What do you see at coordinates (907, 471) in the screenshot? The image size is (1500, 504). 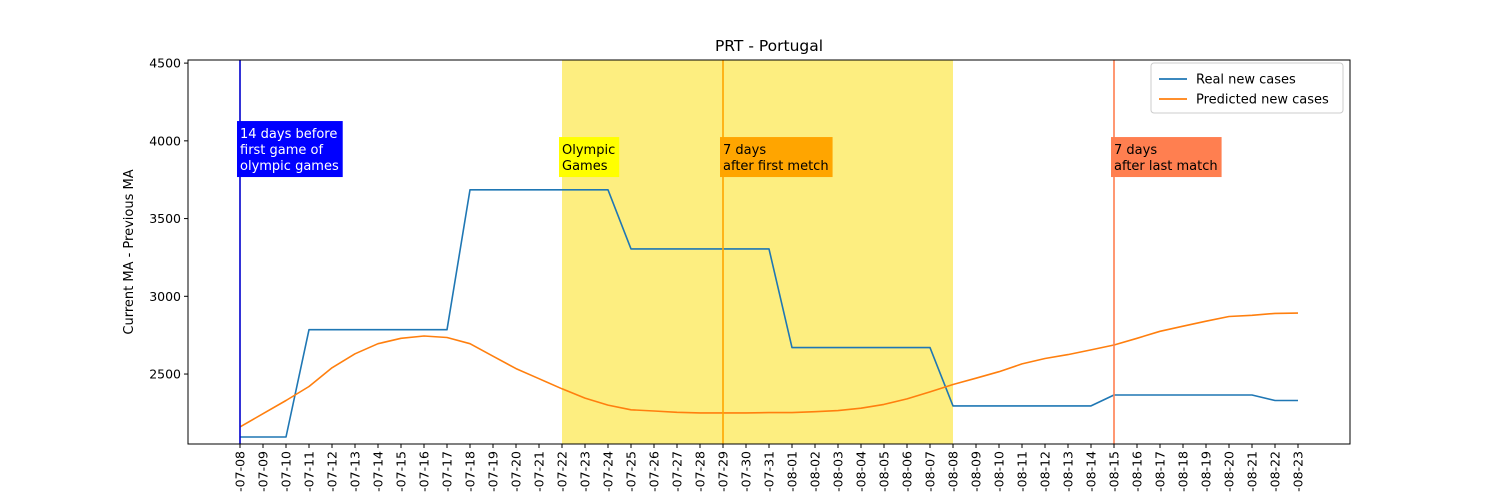 I see `x-tick-label: -08-06` at bounding box center [907, 471].